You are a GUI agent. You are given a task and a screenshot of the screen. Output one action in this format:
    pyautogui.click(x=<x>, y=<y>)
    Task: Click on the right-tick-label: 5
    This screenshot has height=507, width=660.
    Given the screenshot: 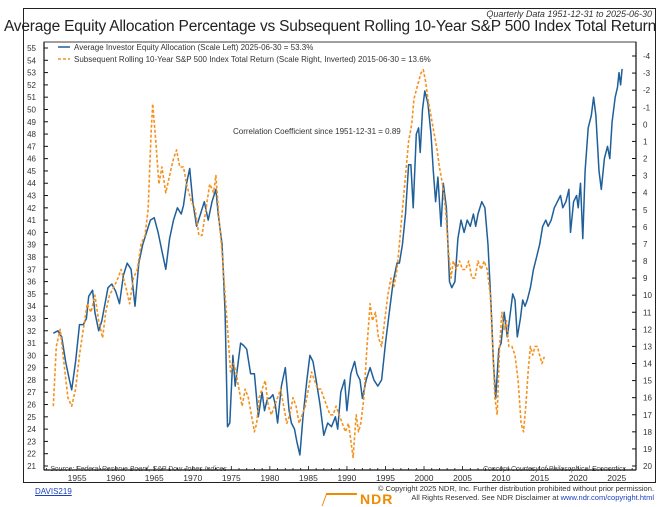 What is the action you would take?
    pyautogui.click(x=645, y=210)
    